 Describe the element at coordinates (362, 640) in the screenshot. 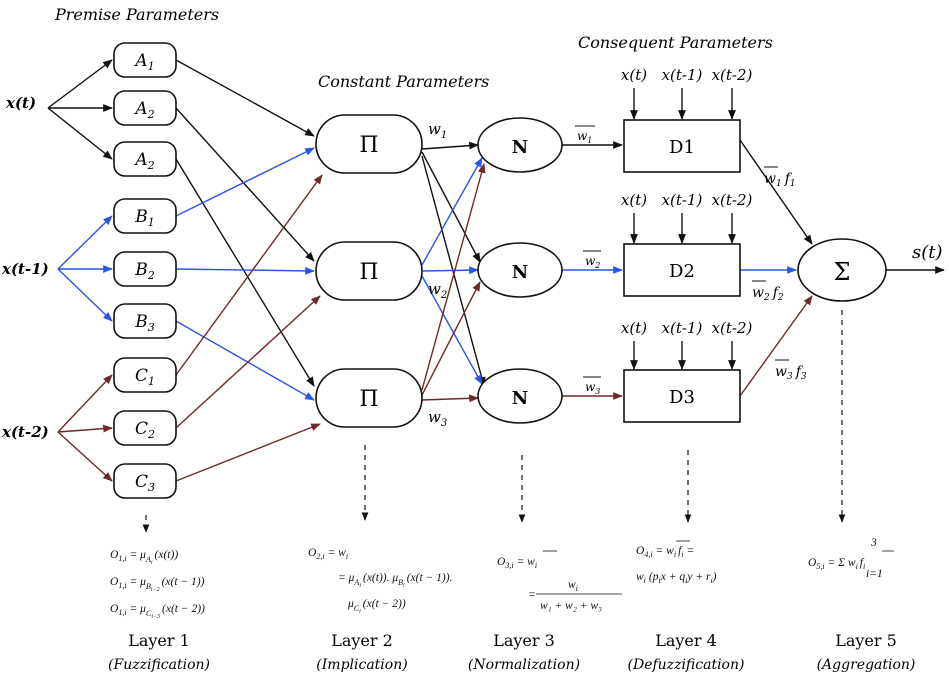

I see `layer-name-2: Layer 2` at that location.